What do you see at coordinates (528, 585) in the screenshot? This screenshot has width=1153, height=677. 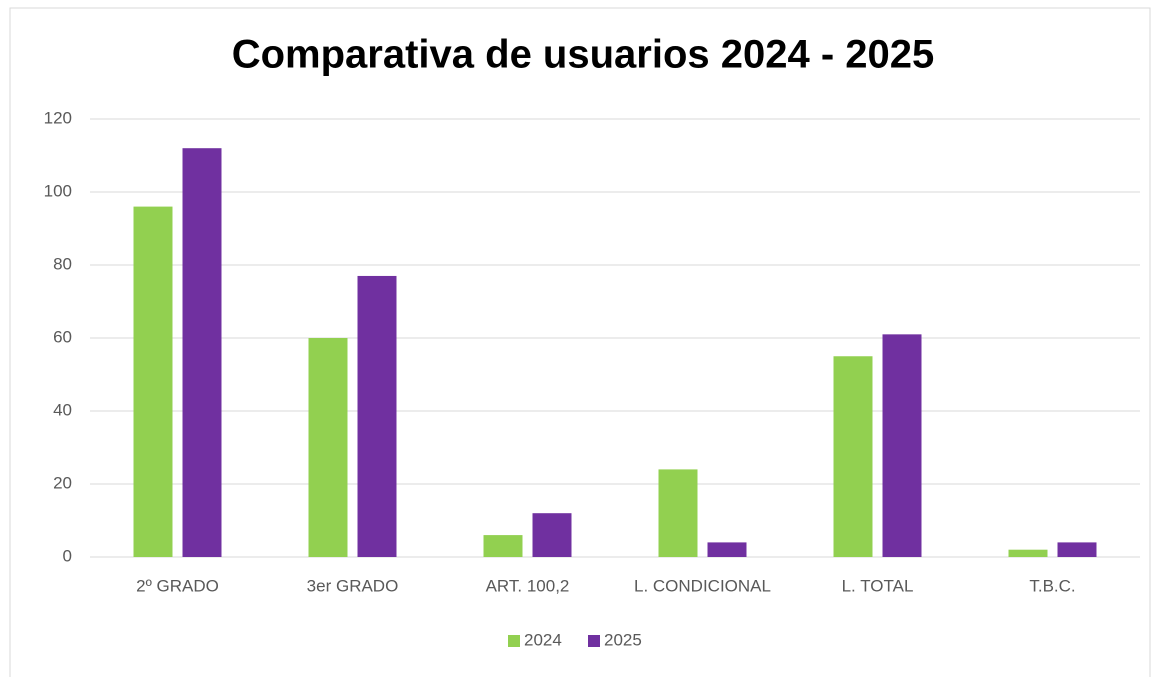 I see `x-tick-label: ART. 100,2` at bounding box center [528, 585].